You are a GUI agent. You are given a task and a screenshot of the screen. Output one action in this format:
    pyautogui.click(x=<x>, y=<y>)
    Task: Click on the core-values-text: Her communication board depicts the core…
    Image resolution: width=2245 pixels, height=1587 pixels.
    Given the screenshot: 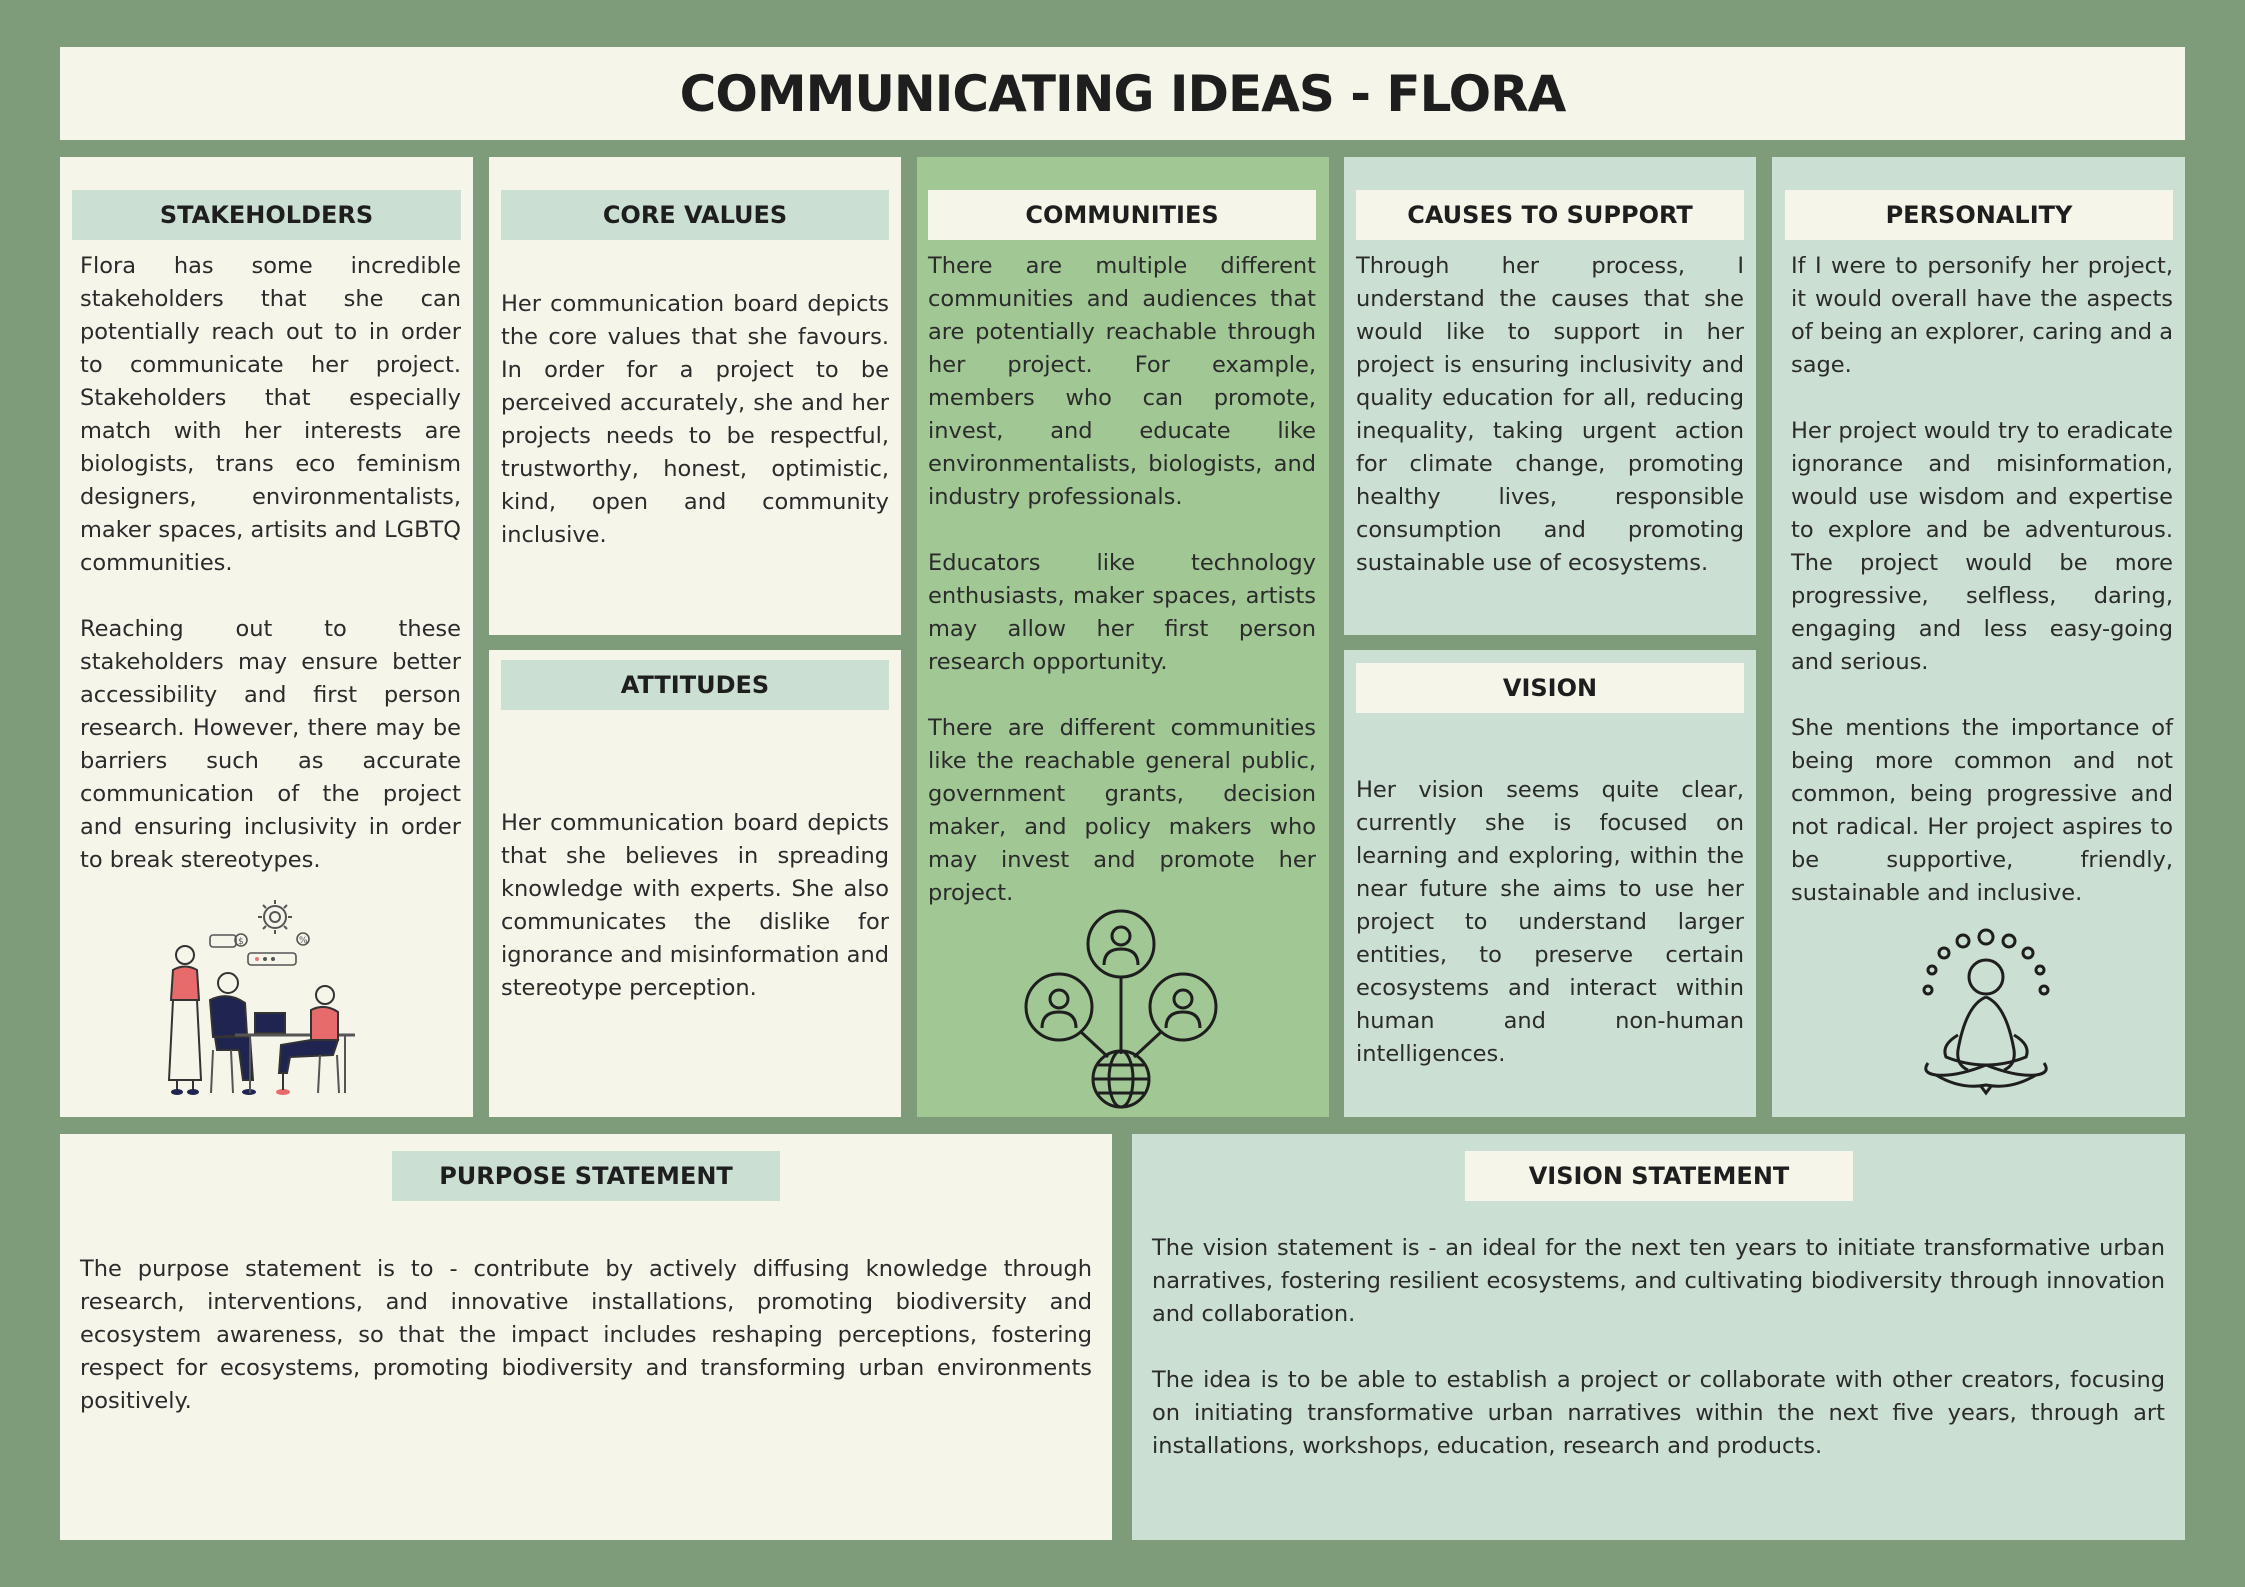 What is the action you would take?
    pyautogui.click(x=695, y=419)
    